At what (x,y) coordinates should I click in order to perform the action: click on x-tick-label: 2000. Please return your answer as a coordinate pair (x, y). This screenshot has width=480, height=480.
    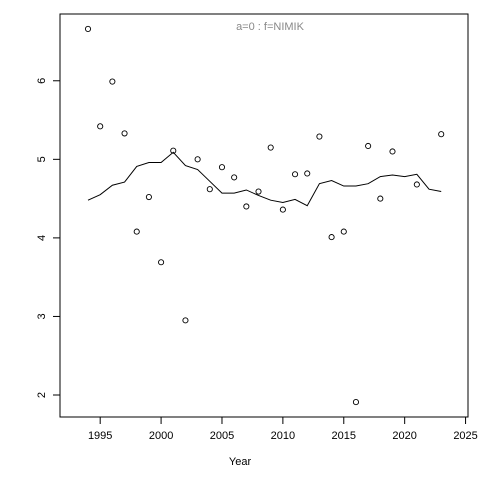
    Looking at the image, I should click on (161, 436).